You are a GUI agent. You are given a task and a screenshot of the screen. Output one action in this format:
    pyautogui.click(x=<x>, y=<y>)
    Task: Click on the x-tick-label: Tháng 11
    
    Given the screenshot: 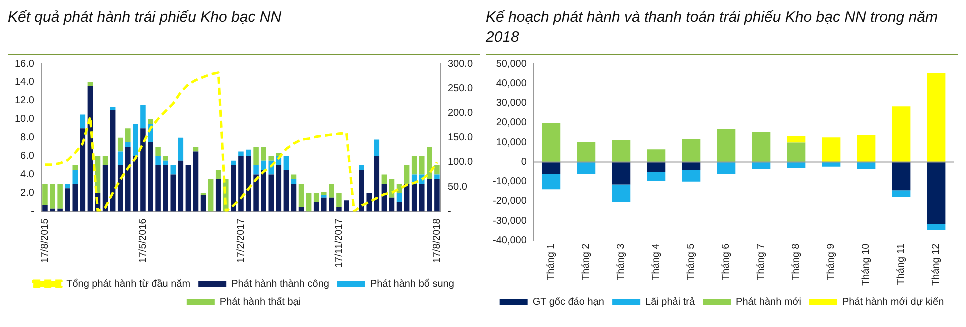 What is the action you would take?
    pyautogui.click(x=902, y=264)
    